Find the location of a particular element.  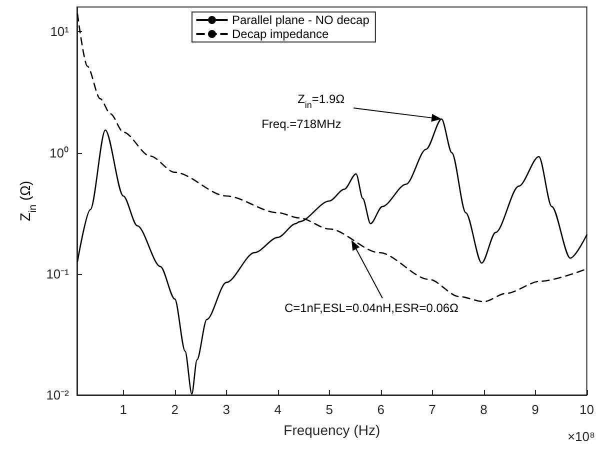

x-tick-label: 10 is located at coordinates (587, 409).